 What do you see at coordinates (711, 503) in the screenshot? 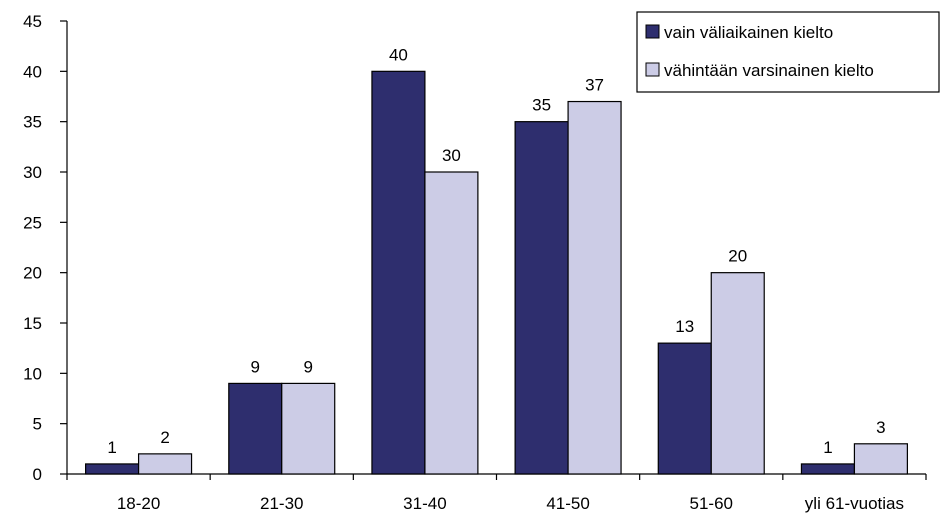
I see `x-category-label: 51-60` at bounding box center [711, 503].